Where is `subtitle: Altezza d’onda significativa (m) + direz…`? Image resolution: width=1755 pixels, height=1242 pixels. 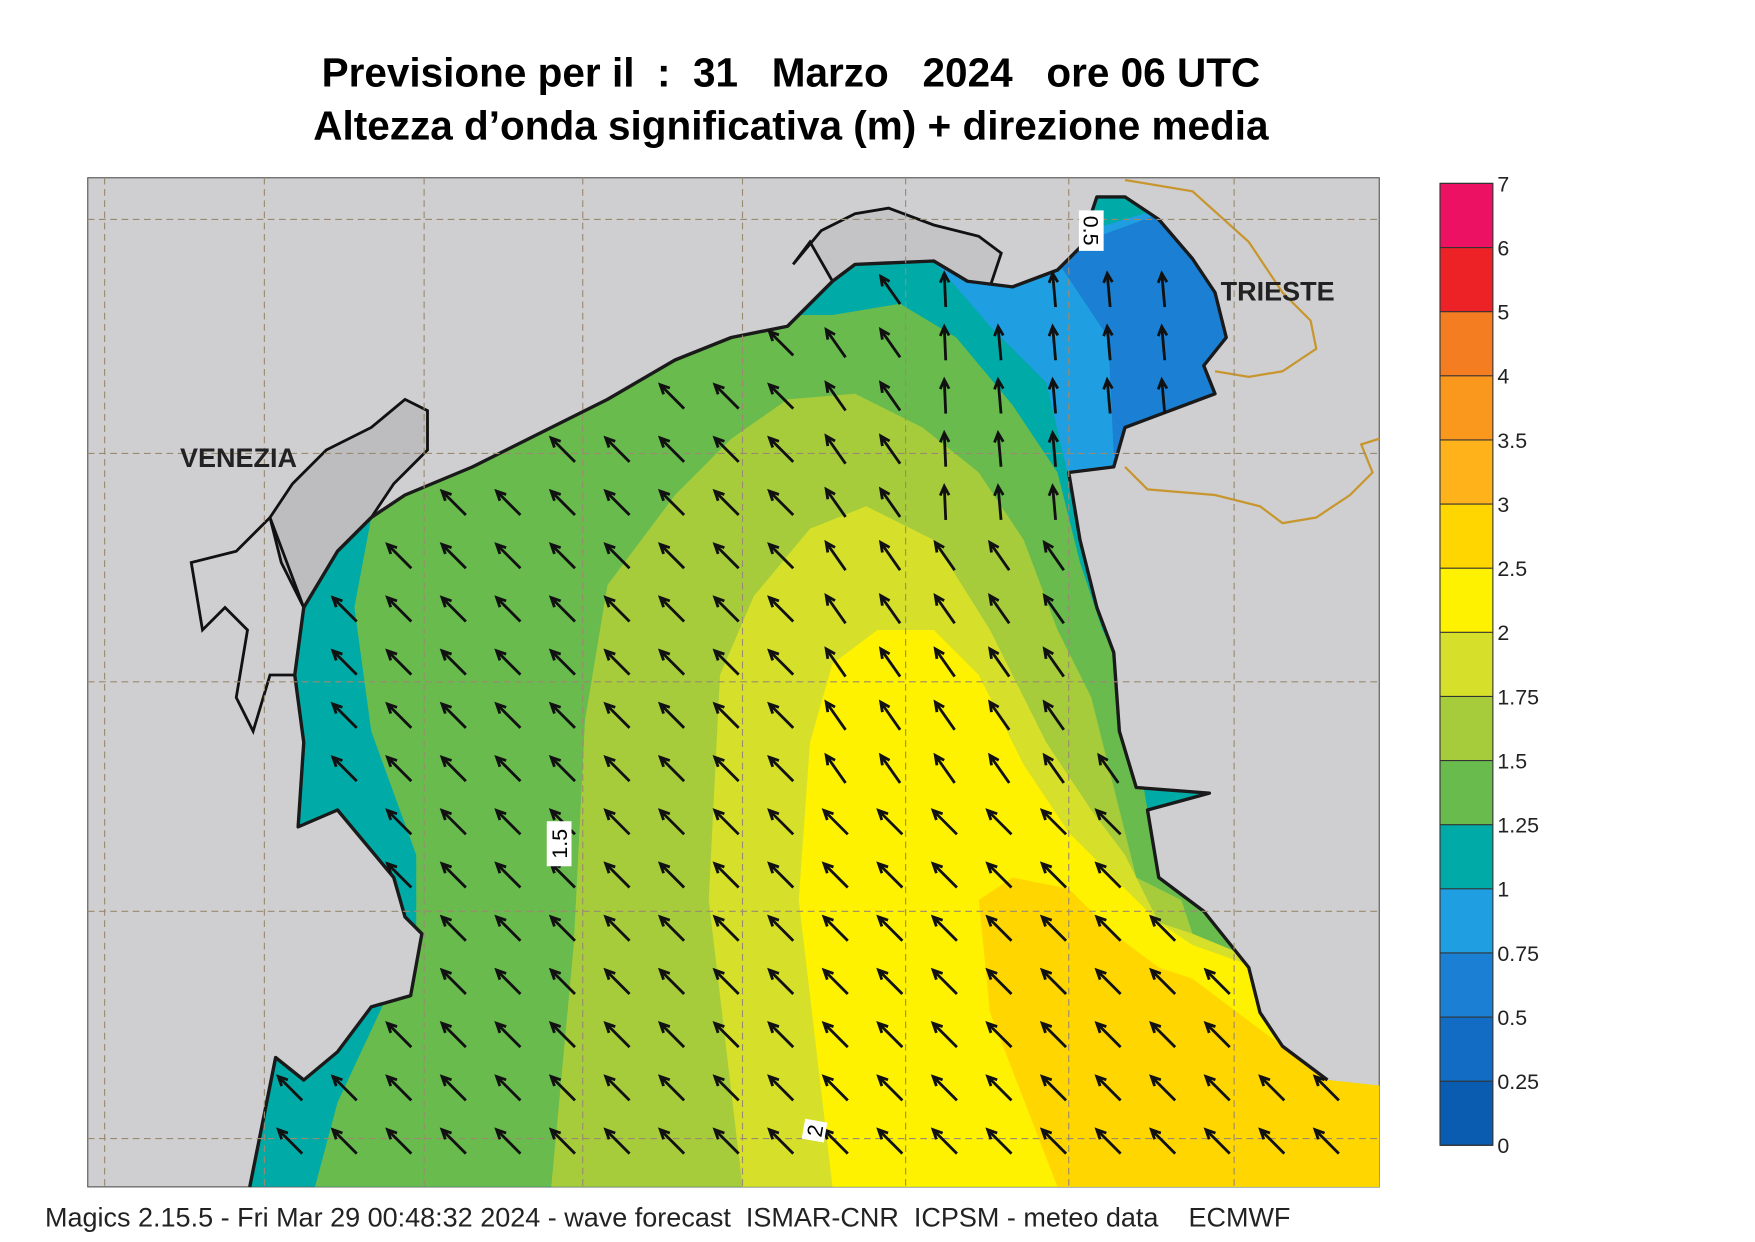
subtitle: Altezza d’onda significativa (m) + direz… is located at coordinates (791, 126).